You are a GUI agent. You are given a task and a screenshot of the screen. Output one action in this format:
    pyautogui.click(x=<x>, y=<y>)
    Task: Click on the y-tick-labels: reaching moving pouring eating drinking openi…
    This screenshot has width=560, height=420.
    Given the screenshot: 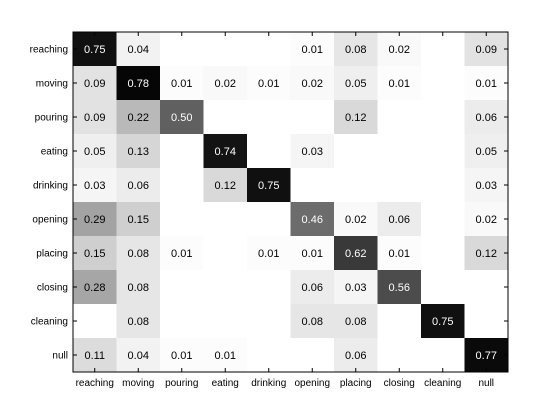 What is the action you would take?
    pyautogui.click(x=49, y=203)
    